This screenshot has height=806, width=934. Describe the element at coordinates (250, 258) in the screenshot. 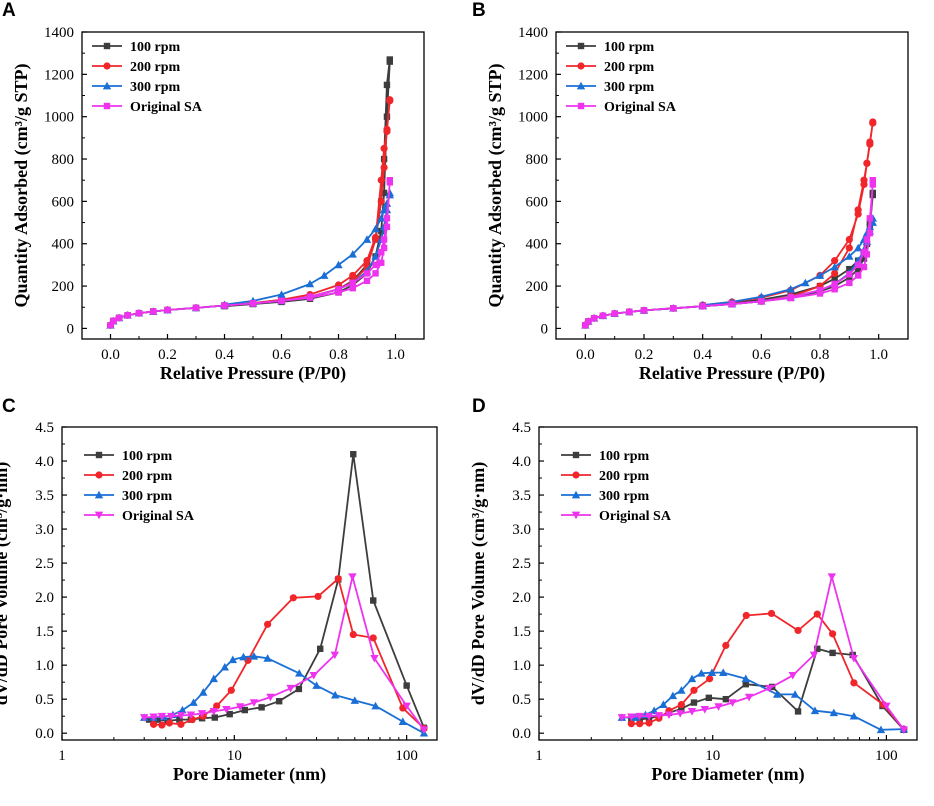

I see `series-300-rpm` at that location.